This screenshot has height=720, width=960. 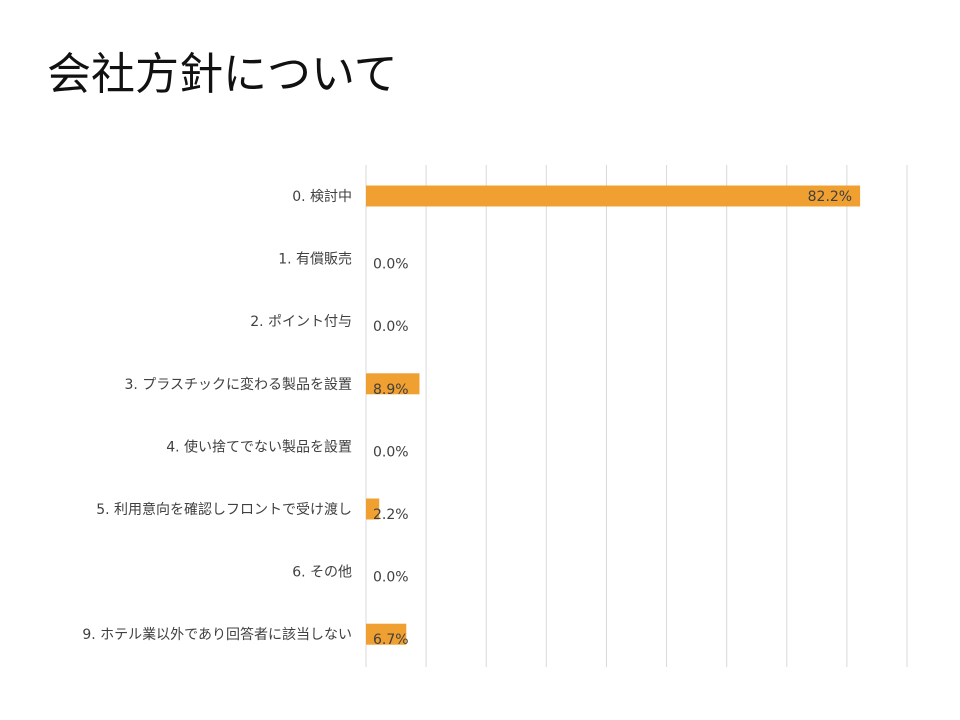 I want to click on slide-title: 会社方針について, so click(x=222, y=74).